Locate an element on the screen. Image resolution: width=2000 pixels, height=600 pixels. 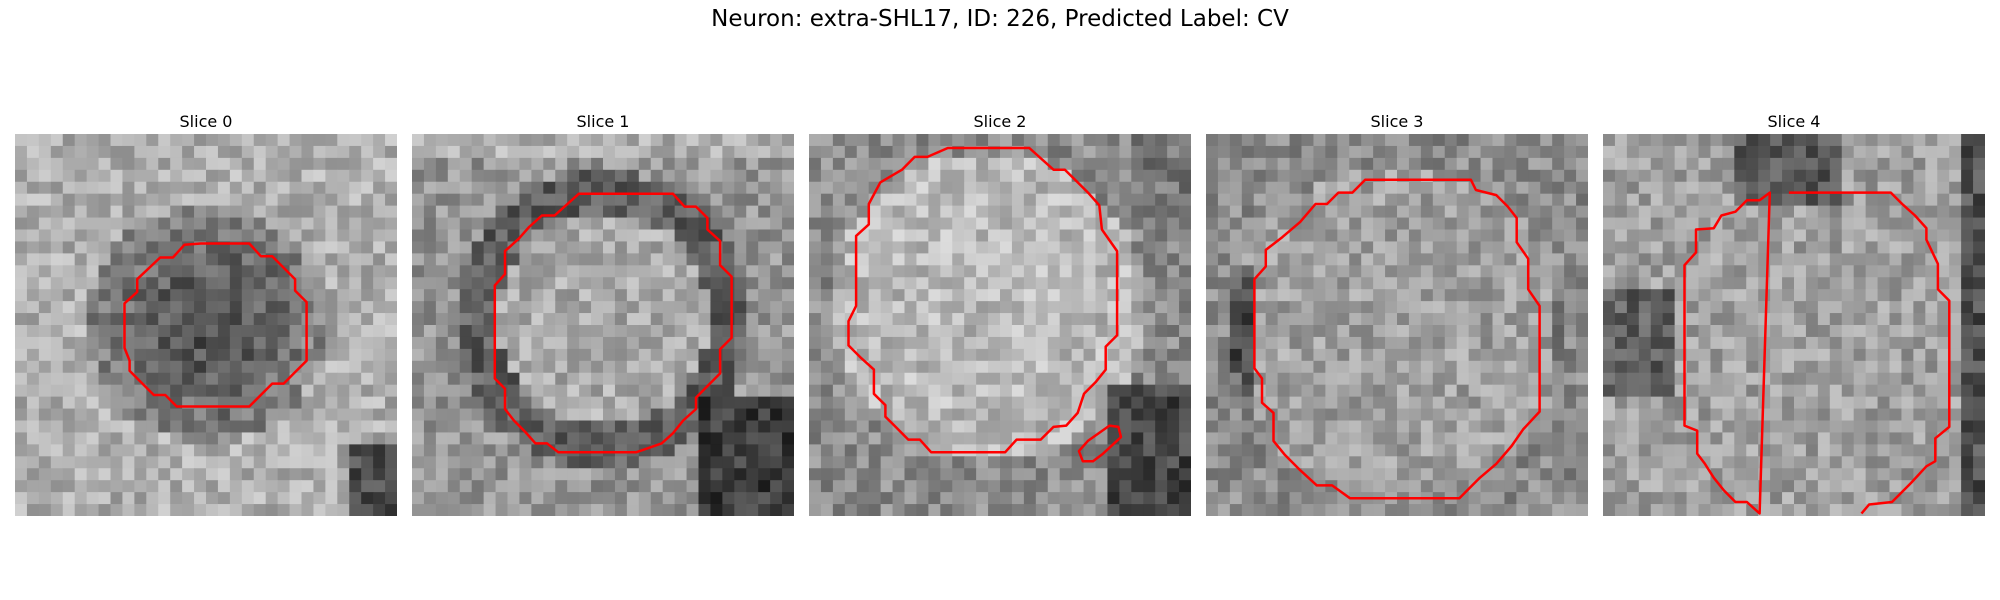
slice-title-3: Slice 3 is located at coordinates (1397, 121).